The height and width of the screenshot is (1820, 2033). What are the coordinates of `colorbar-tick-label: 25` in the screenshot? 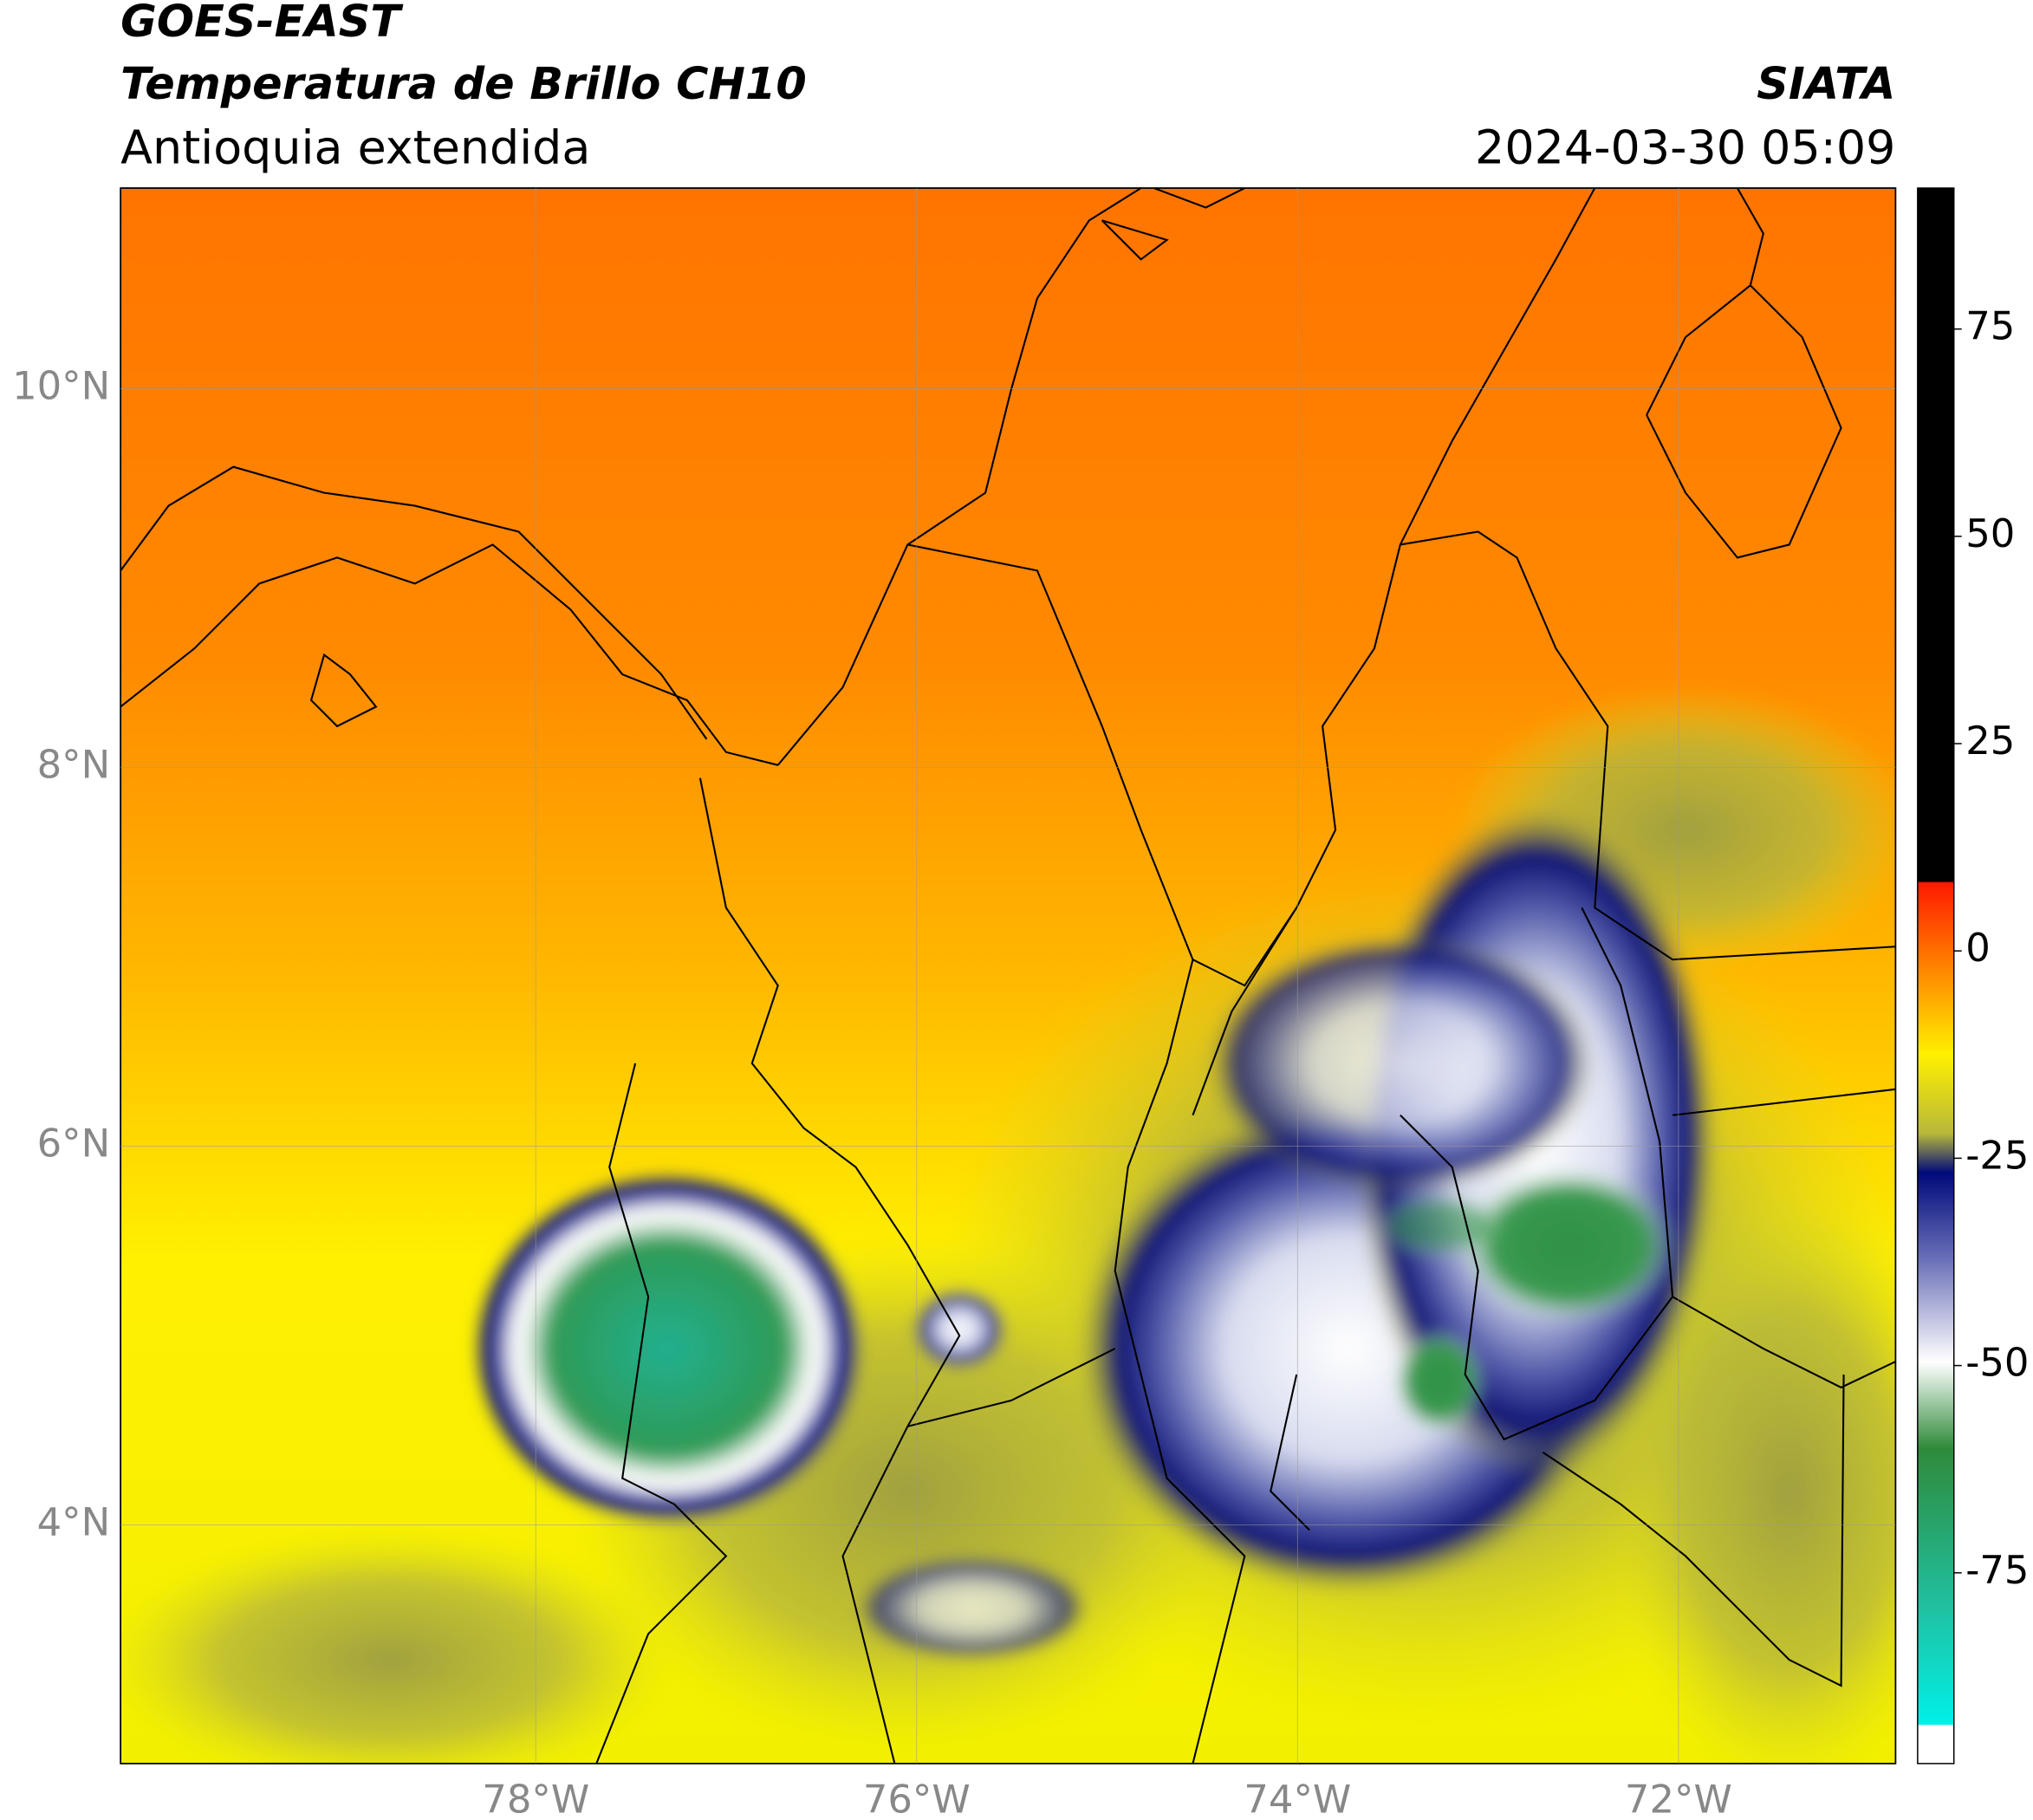 It's located at (1990, 741).